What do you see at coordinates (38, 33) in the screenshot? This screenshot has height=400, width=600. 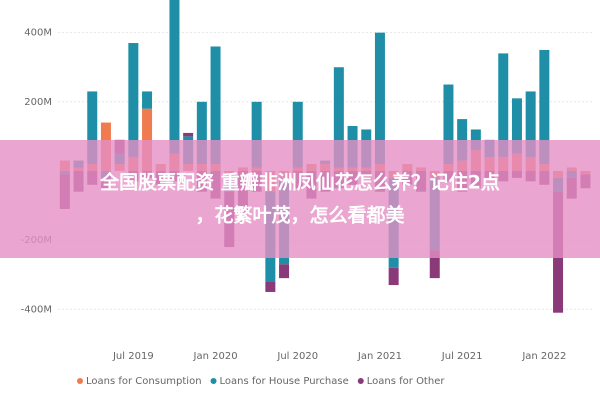 I see `y-tick-label: 400M` at bounding box center [38, 33].